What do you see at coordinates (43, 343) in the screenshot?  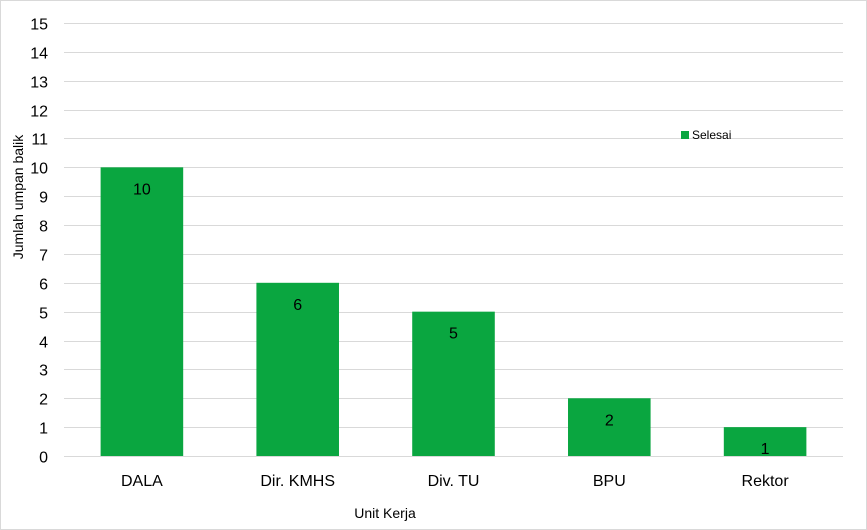 I see `y-tick-label-4: 4` at bounding box center [43, 343].